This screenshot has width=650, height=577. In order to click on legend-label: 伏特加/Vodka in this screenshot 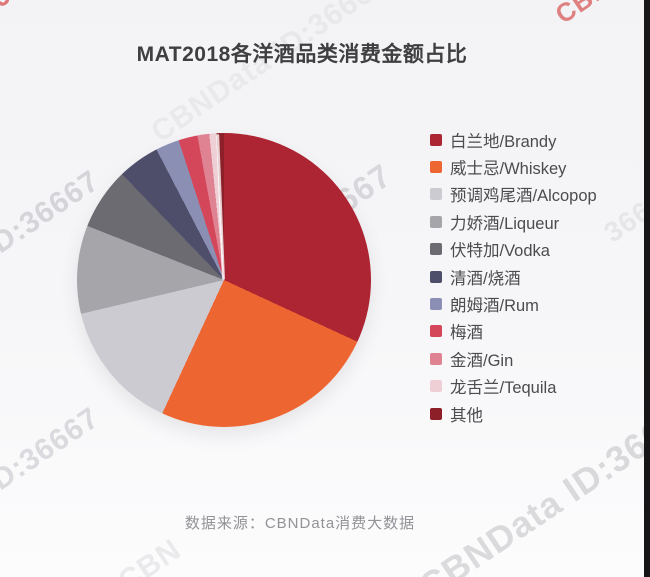, I will do `click(500, 251)`.